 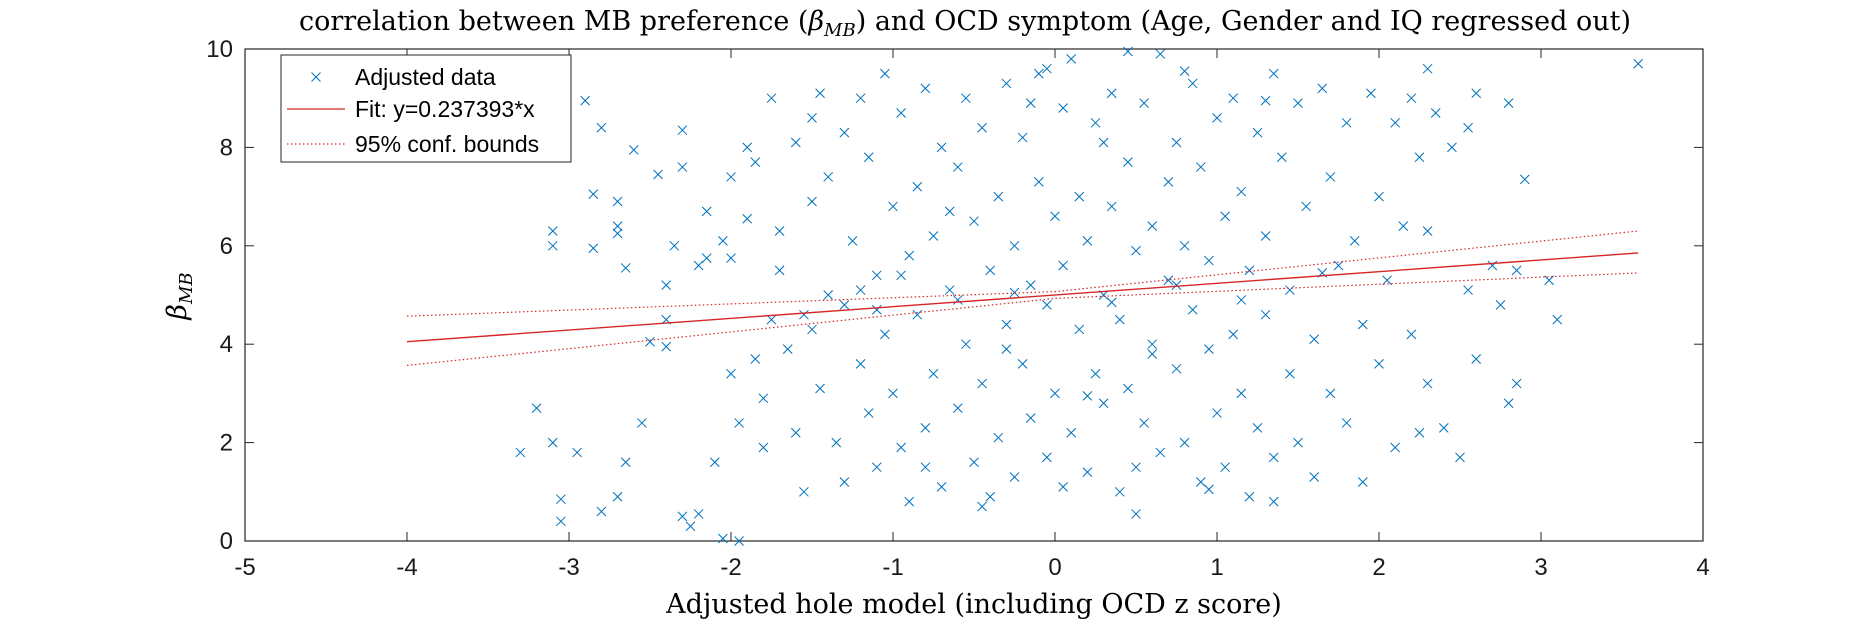 I want to click on fit-line, so click(x=1022, y=297).